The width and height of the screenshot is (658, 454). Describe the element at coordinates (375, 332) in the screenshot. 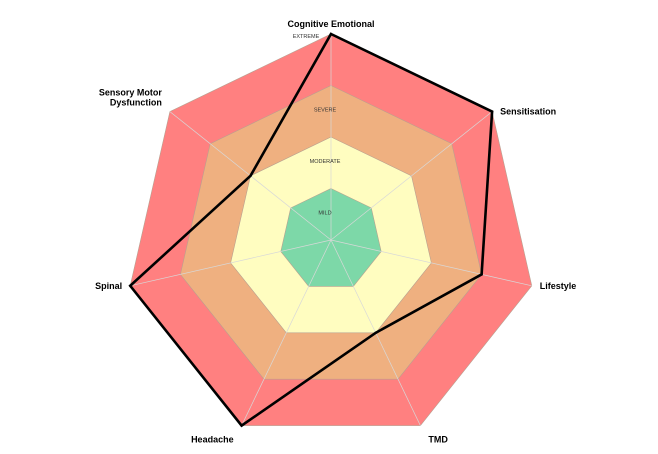

I see `data-point-tmd` at that location.